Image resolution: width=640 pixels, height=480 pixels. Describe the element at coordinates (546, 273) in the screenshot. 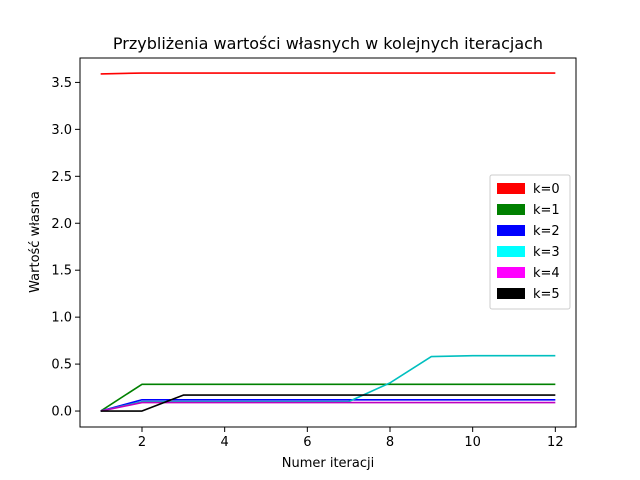

I see `legend-label: k=4` at that location.